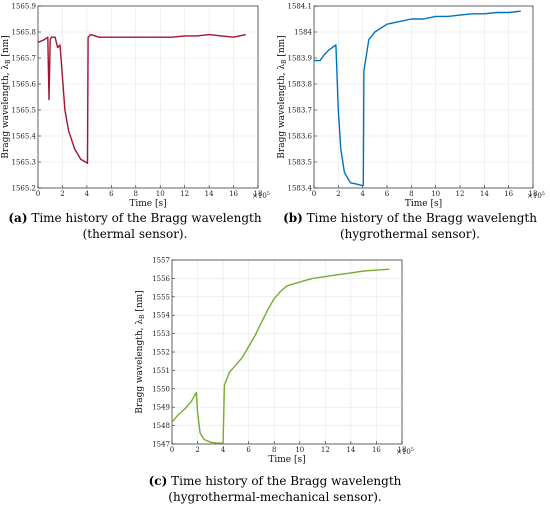 The image size is (550, 511). What do you see at coordinates (161, 426) in the screenshot?
I see `y-tick-label: 1548` at bounding box center [161, 426].